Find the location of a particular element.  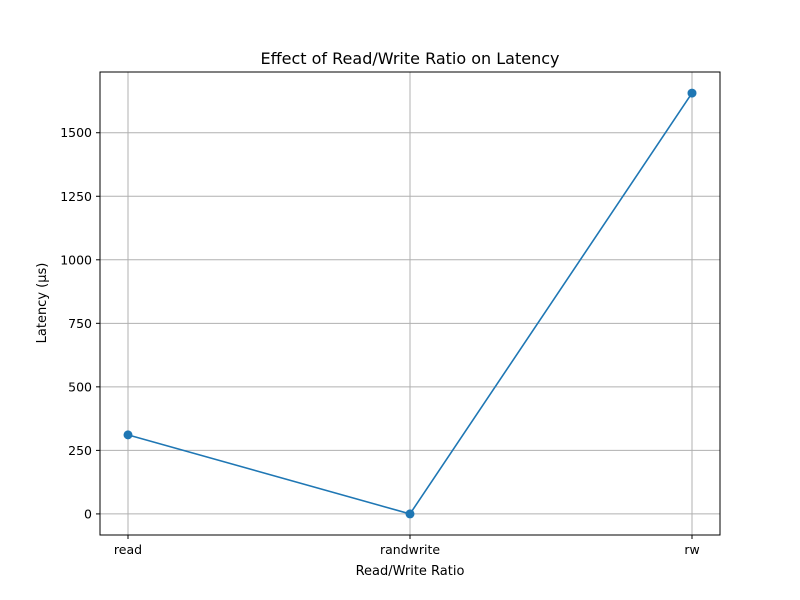

y-tick-label: 1500 is located at coordinates (76, 132).